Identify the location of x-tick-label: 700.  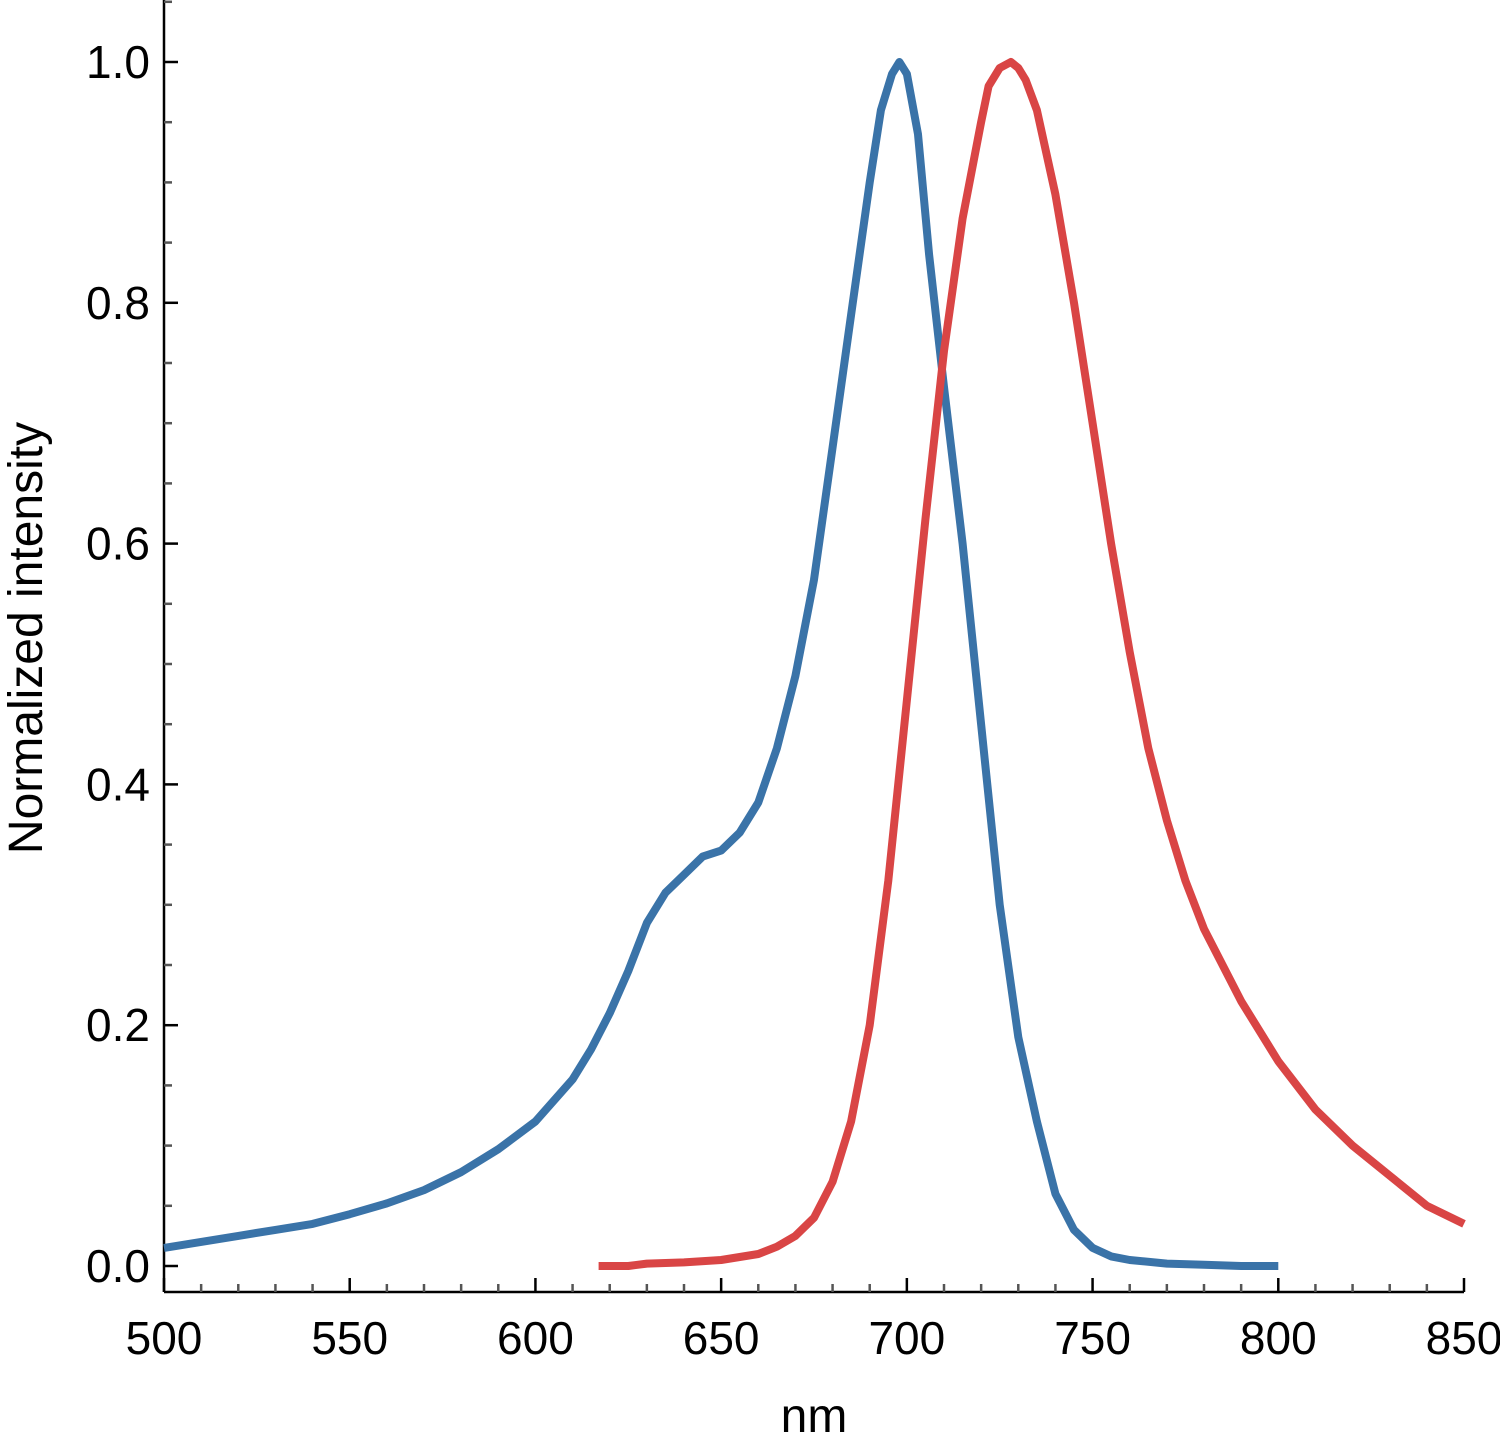
(906, 1338).